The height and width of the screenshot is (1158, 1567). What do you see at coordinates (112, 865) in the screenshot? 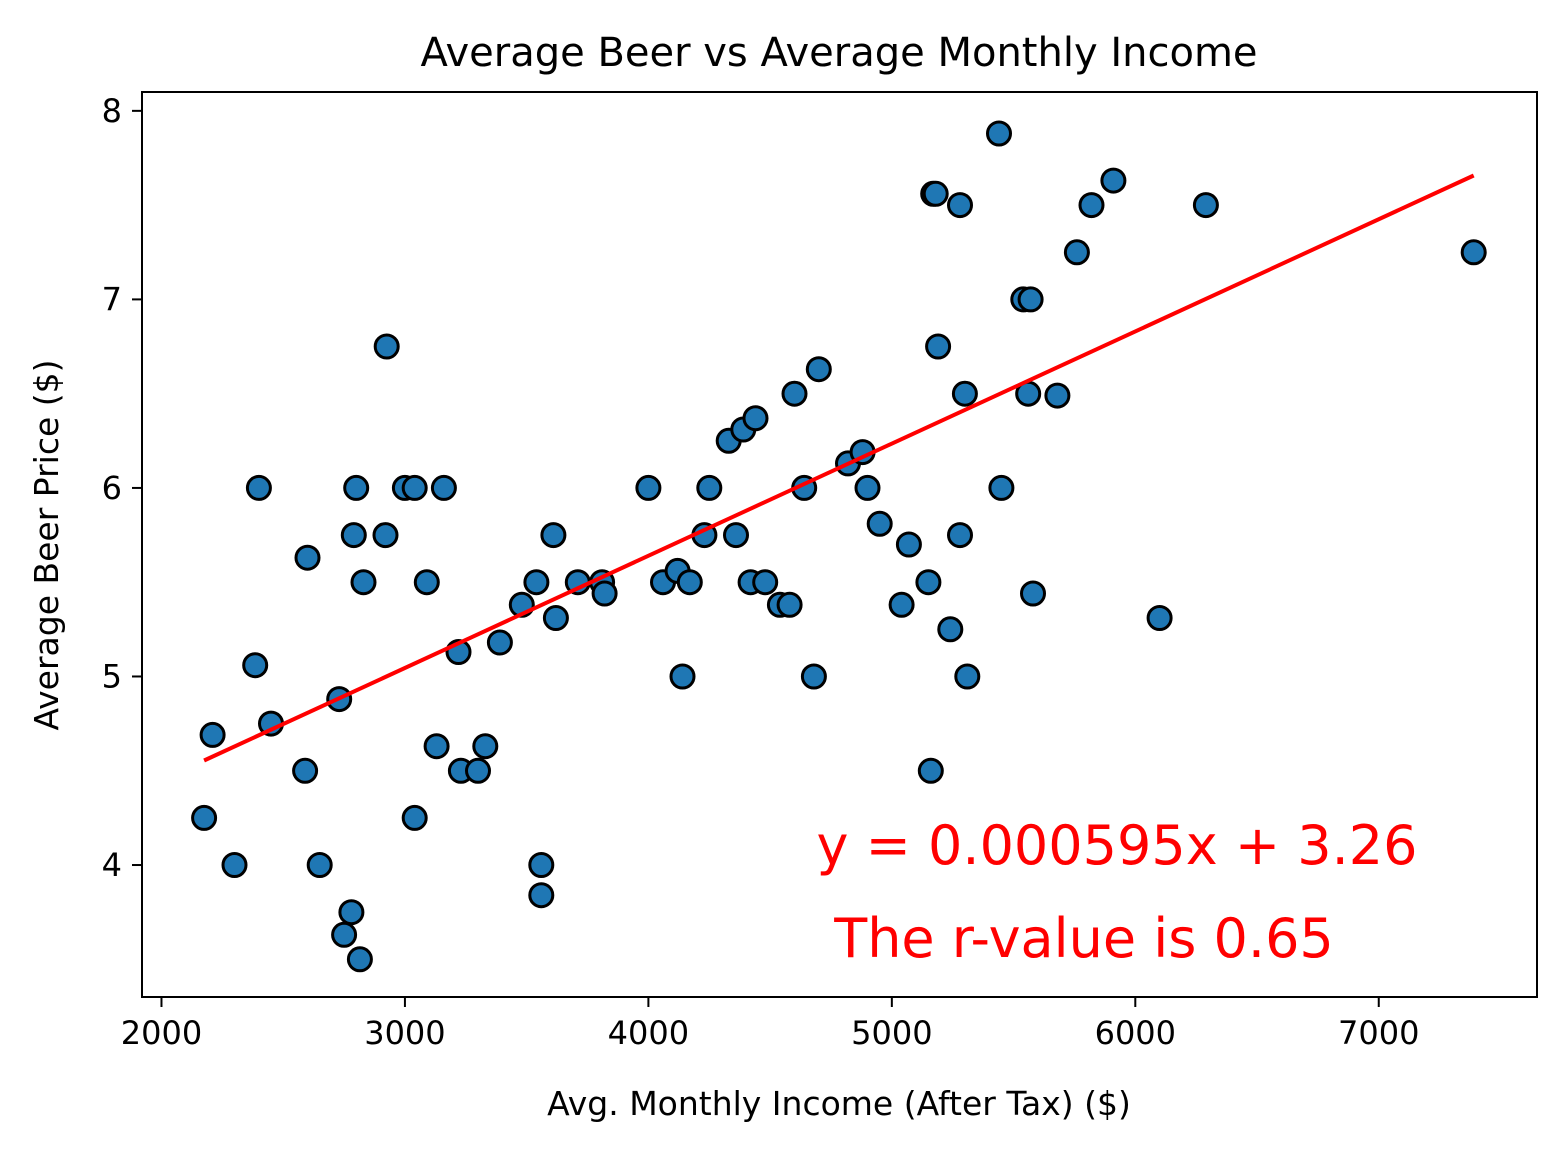
I see `y-tick-label: 4` at bounding box center [112, 865].